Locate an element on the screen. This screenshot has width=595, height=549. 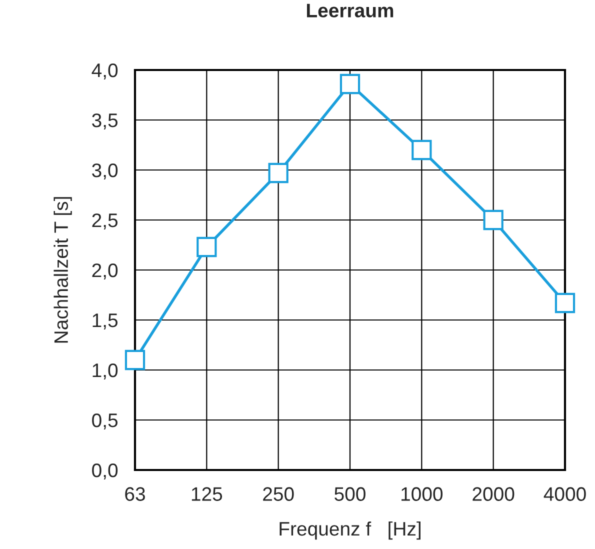
x-tick-label: 250 is located at coordinates (278, 494).